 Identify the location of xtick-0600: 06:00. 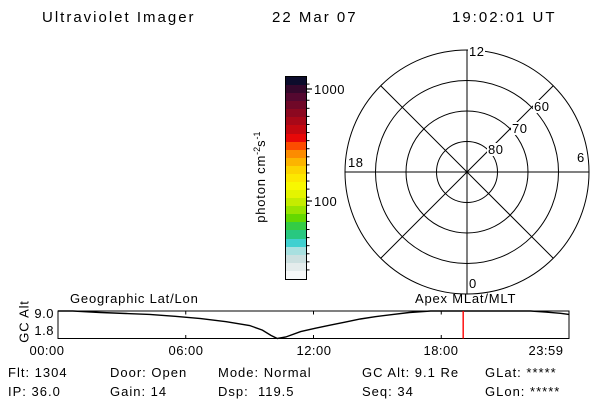
(186, 350).